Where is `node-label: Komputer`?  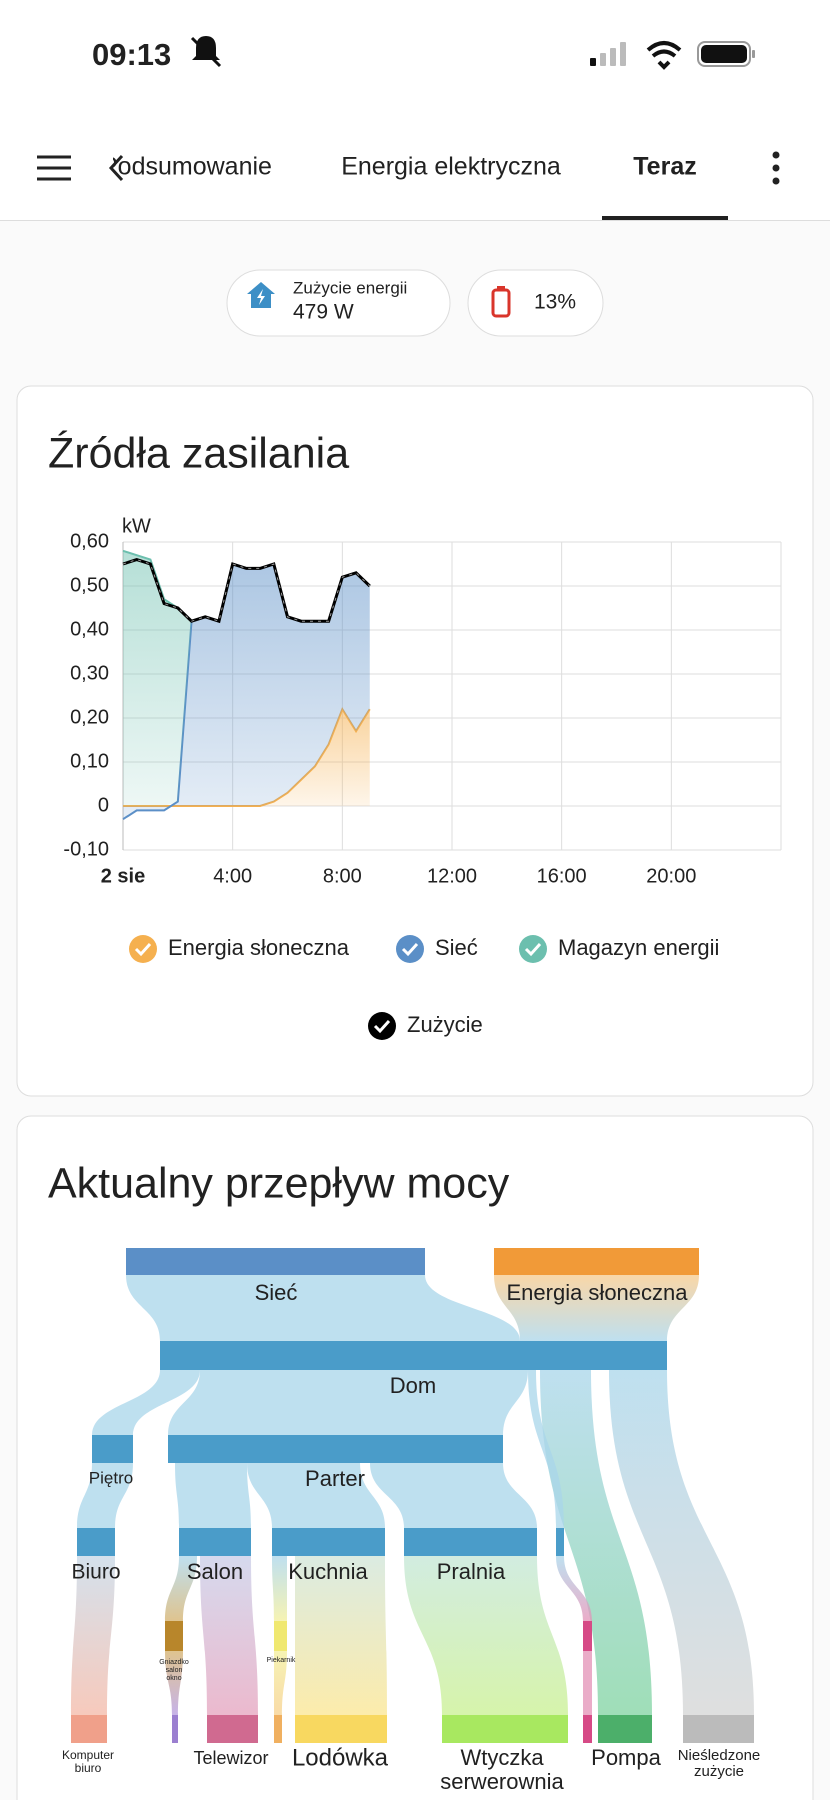
node-label: Komputer is located at coordinates (88, 1755).